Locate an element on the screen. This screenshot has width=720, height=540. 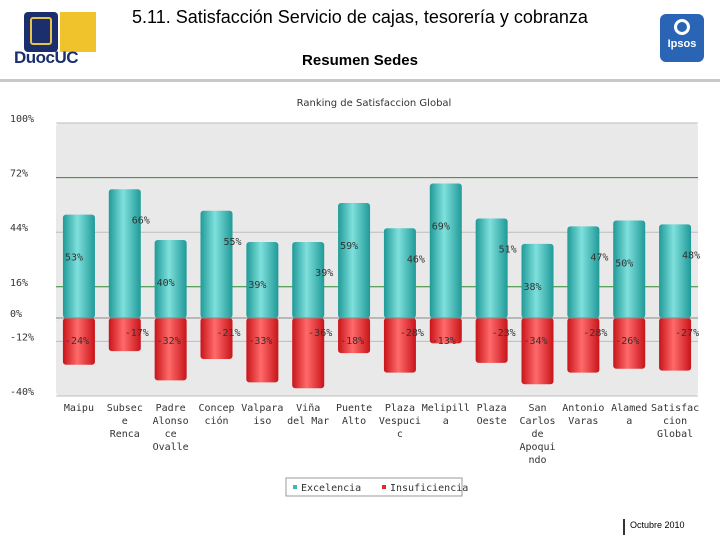
category-label: c is located at coordinates (400, 434).